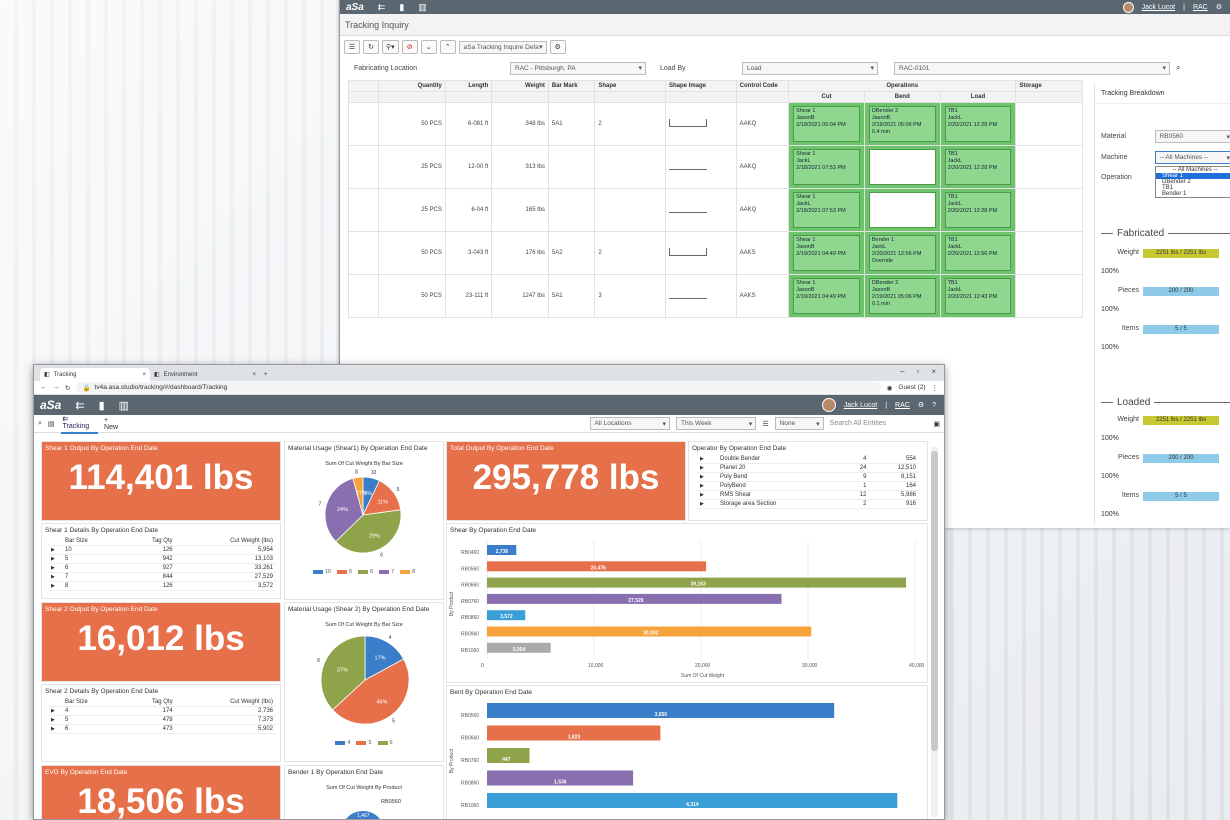 This screenshot has width=1230, height=820. I want to click on profile-icon: ◉, so click(889, 388).